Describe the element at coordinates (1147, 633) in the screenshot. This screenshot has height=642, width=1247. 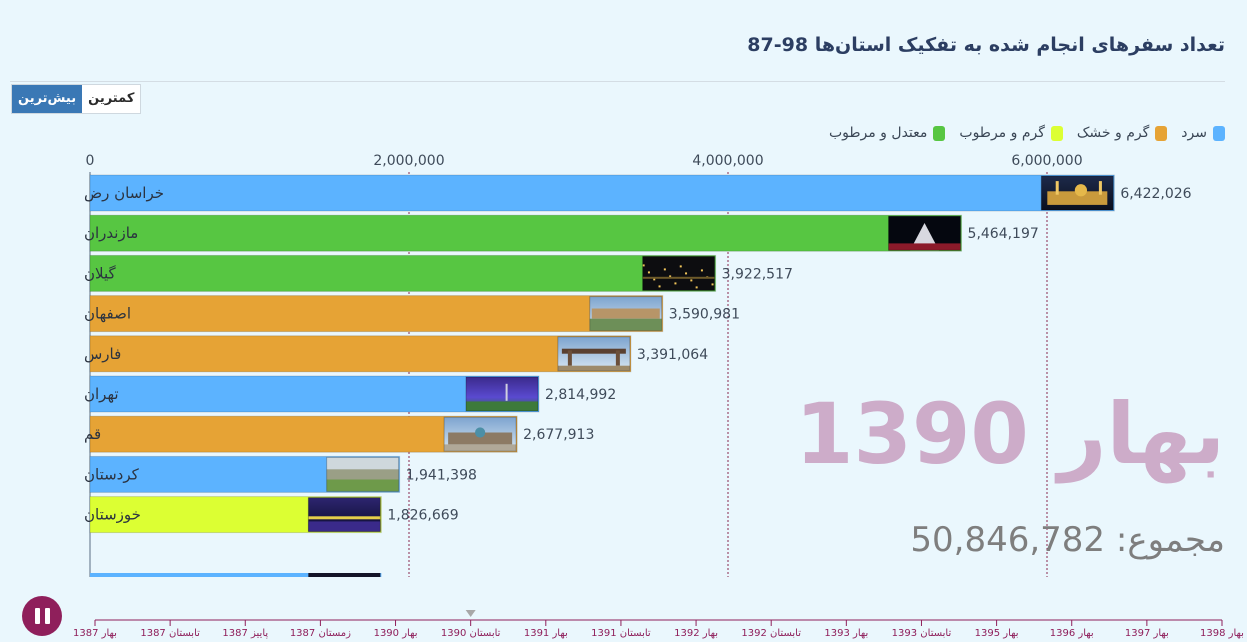
I see `timeline-label: بهار 1397` at that location.